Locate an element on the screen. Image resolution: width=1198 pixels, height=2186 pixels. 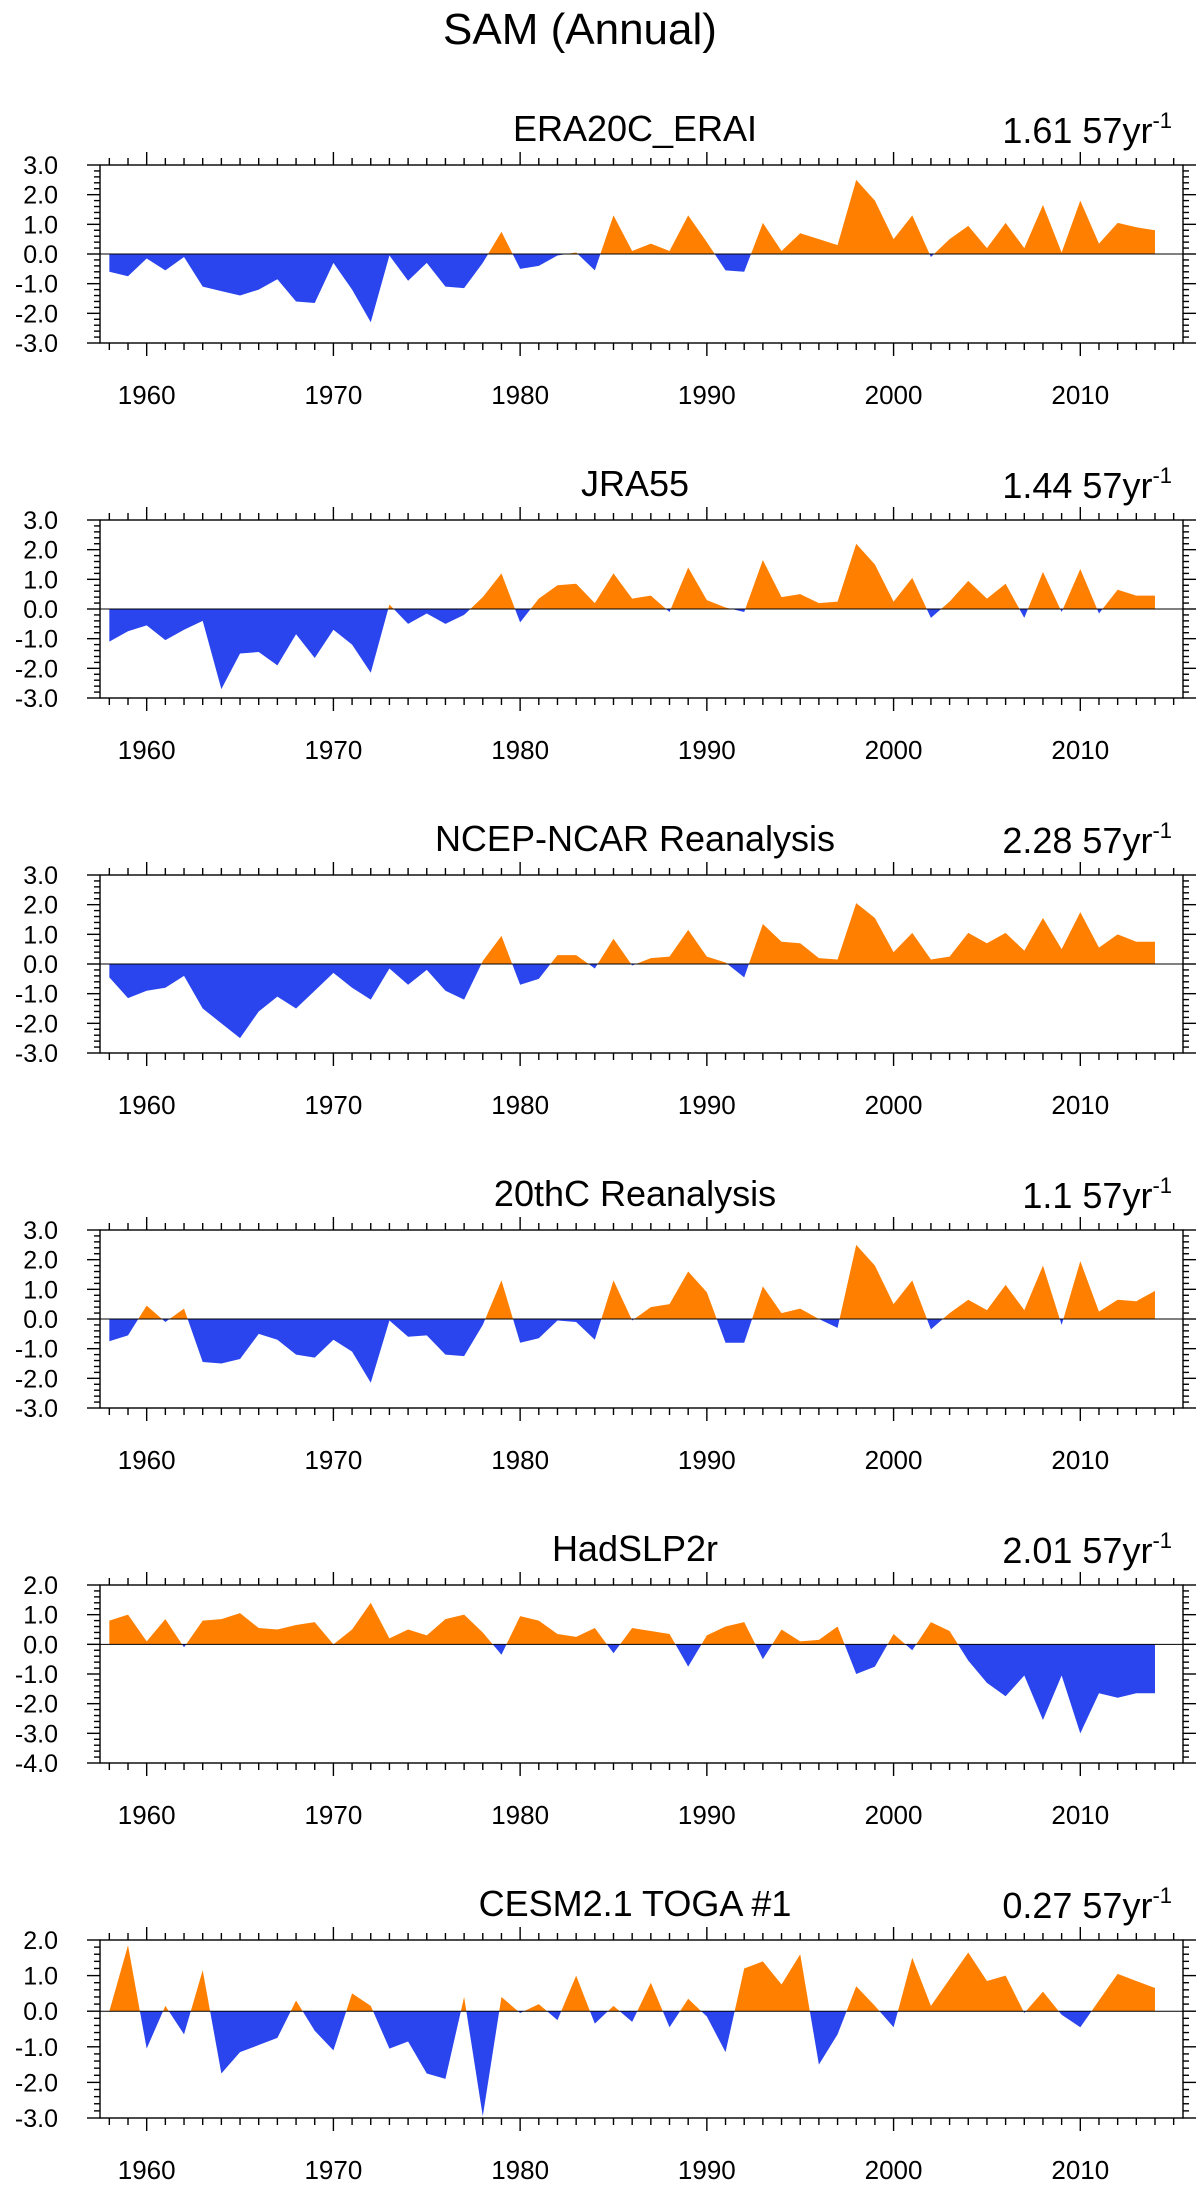
panel-title: NCEP-NCAR Reanalysis is located at coordinates (635, 838).